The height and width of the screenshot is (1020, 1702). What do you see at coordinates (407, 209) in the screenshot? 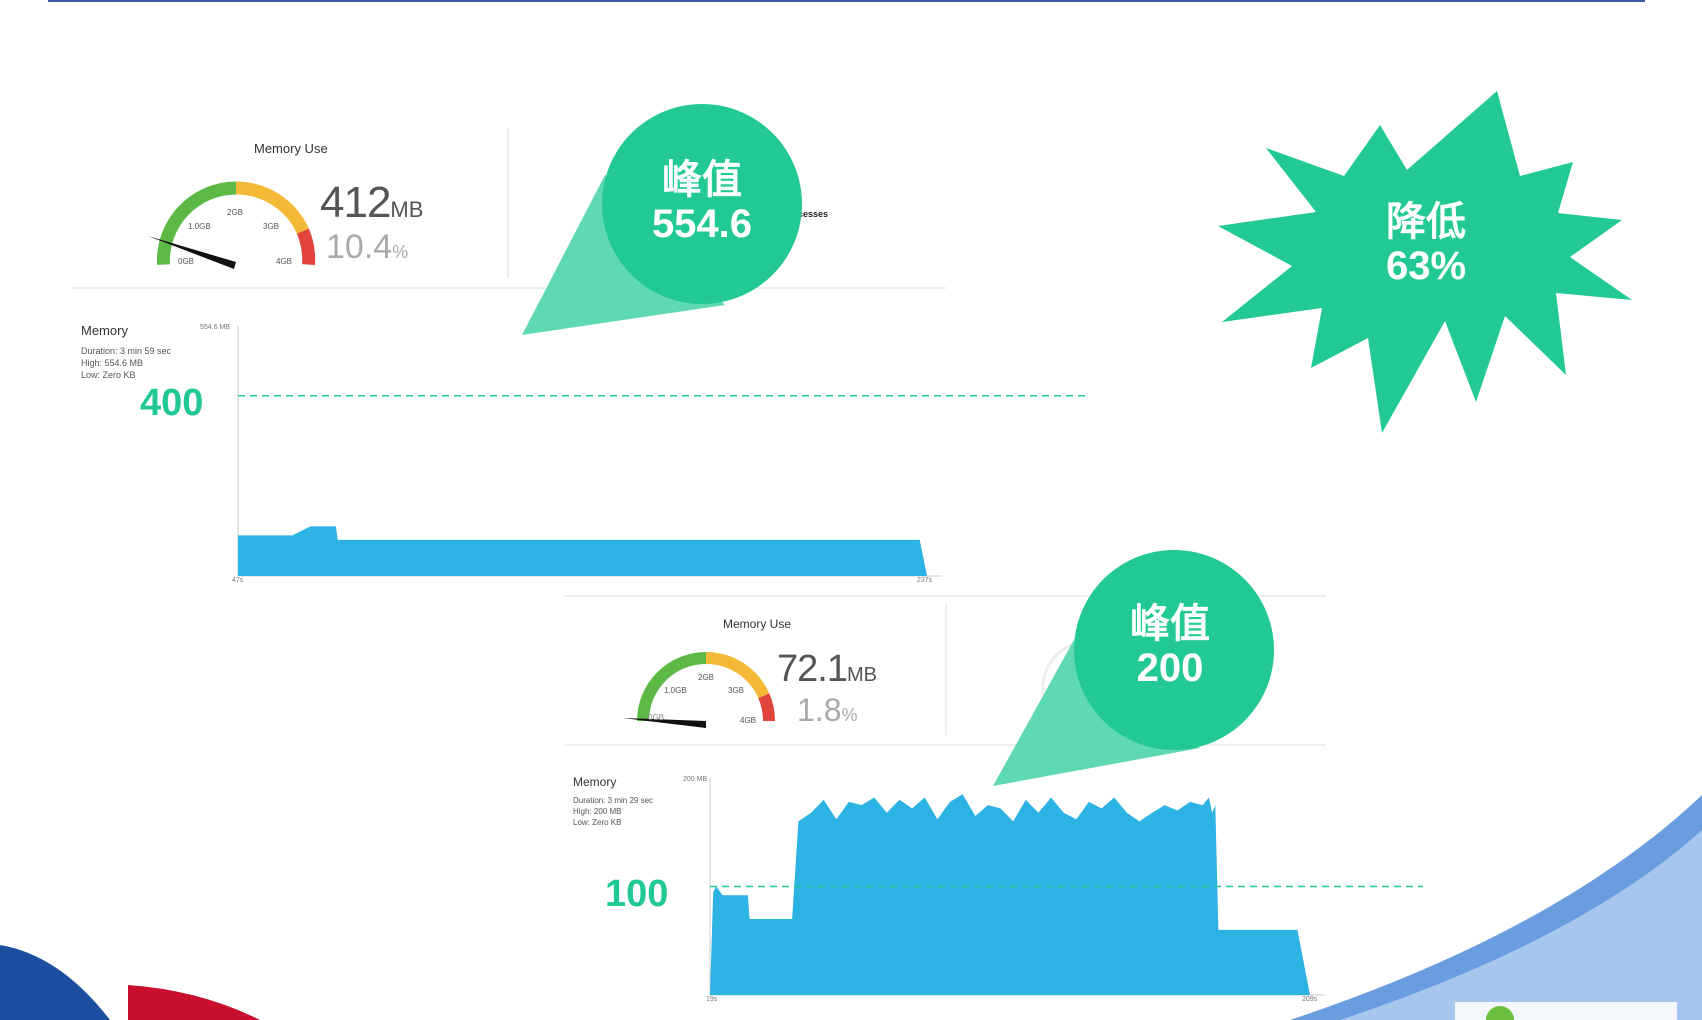
I see `top-memory-unit: MB` at bounding box center [407, 209].